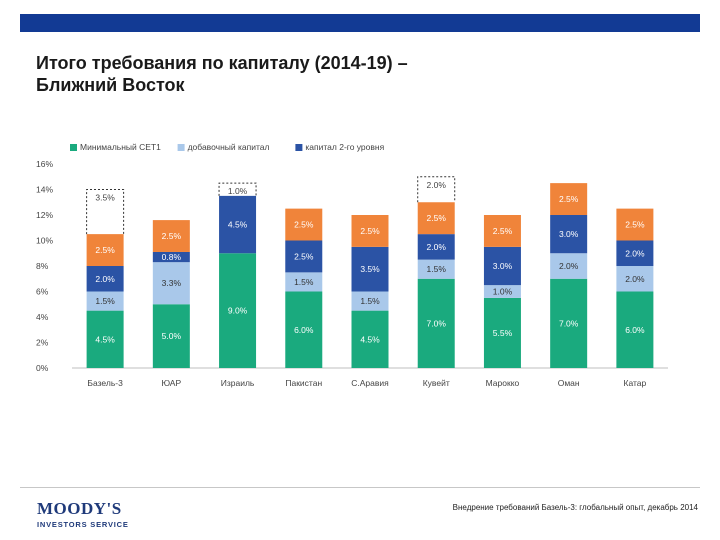 The width and height of the screenshot is (720, 540). I want to click on y-tick-label: 6%, so click(42, 292).